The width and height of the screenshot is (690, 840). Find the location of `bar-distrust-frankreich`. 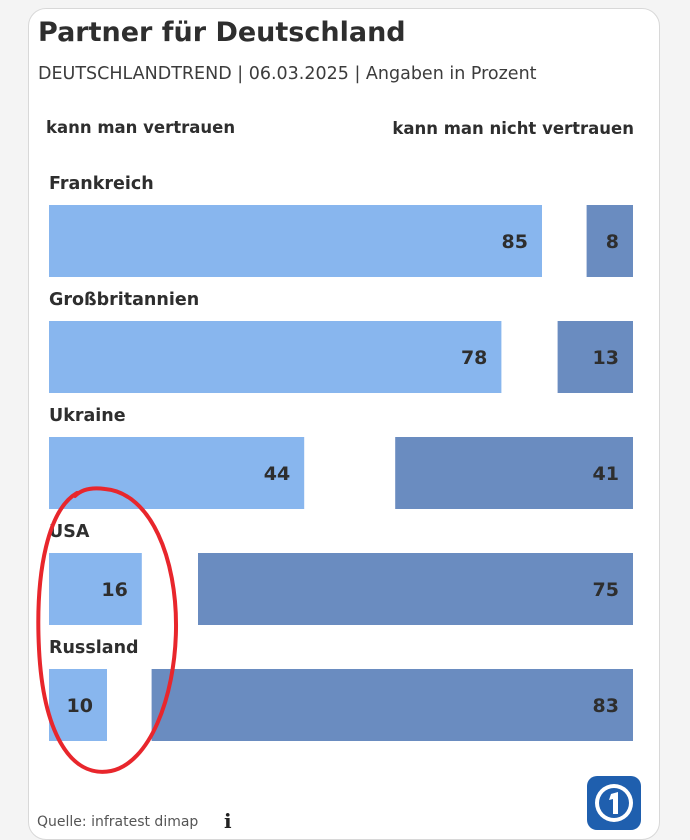

bar-distrust-frankreich is located at coordinates (609, 241).